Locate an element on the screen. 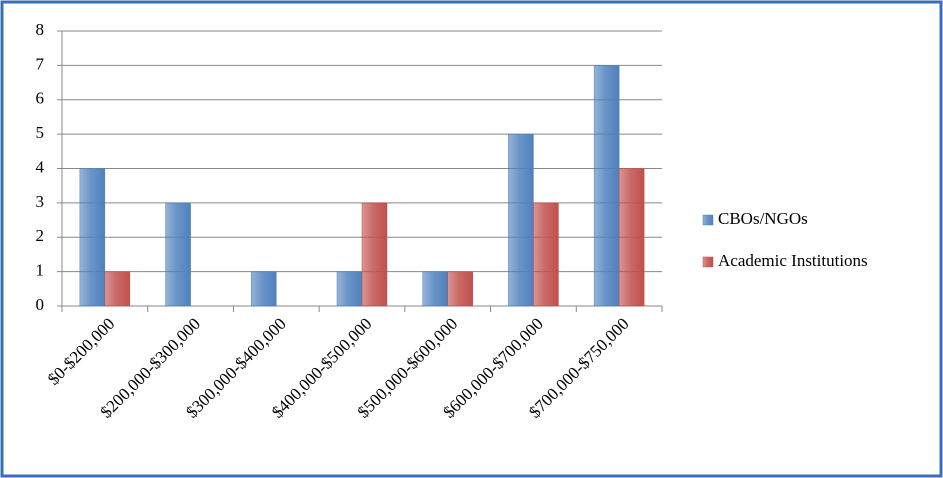 This screenshot has height=478, width=943. y-tick-label: 4 is located at coordinates (40, 166).